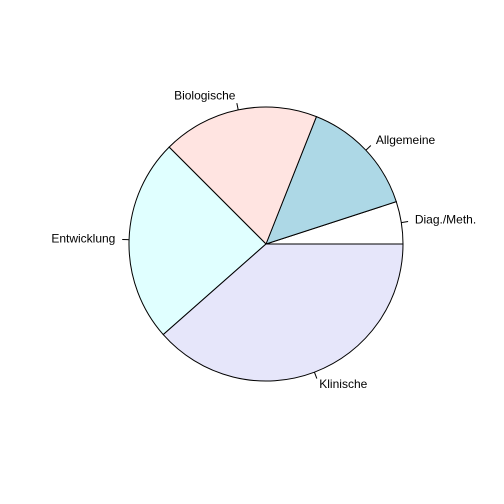  What do you see at coordinates (405, 222) in the screenshot?
I see `pie-tick-diag-meth` at bounding box center [405, 222].